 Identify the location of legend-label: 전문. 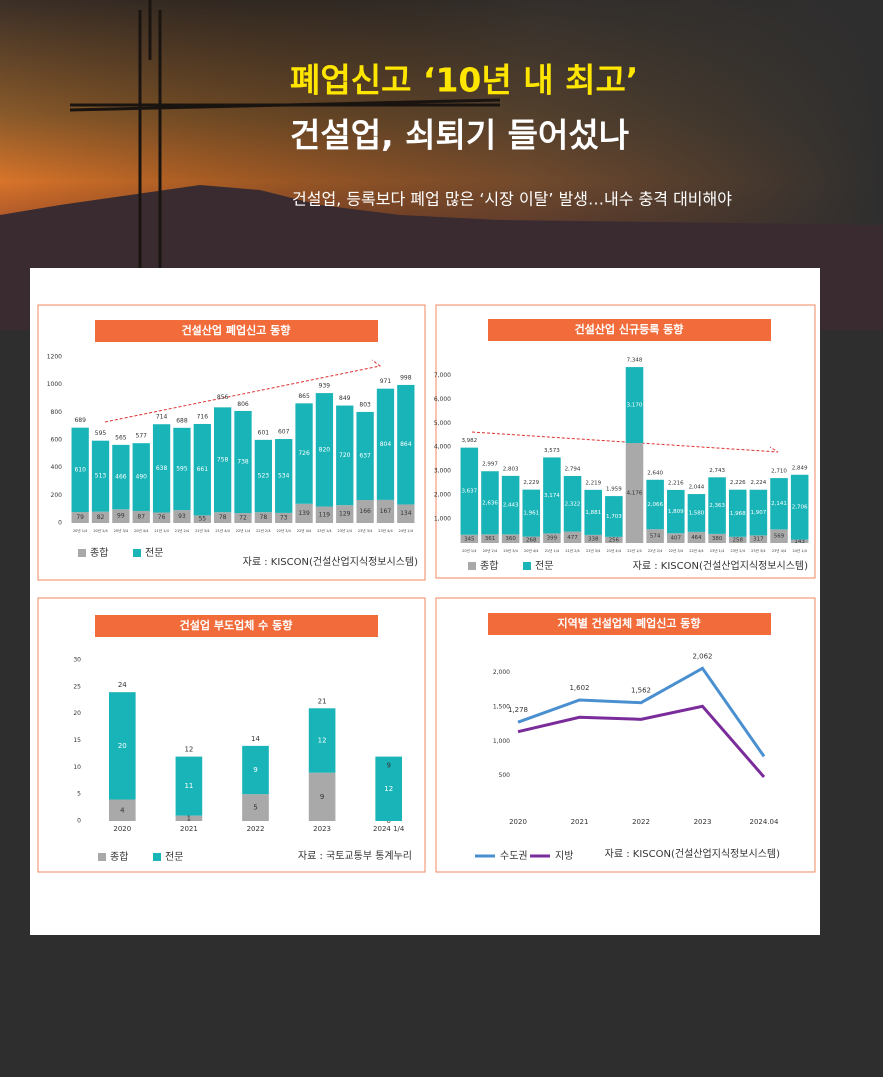
(154, 553).